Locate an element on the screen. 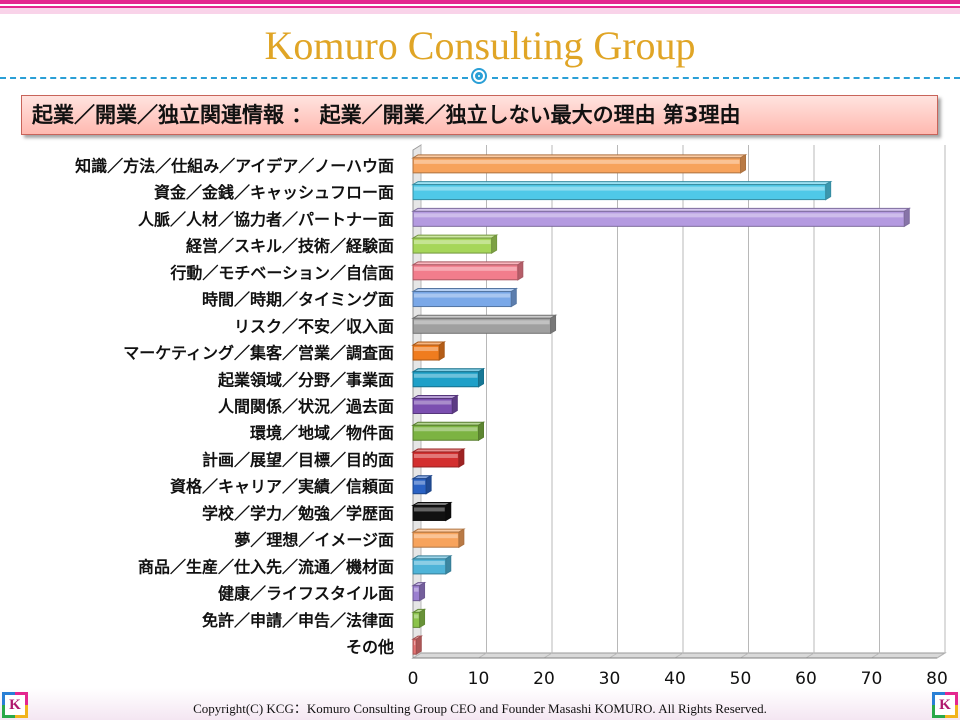  kcg-logo-left-icon: K is located at coordinates (15, 705).